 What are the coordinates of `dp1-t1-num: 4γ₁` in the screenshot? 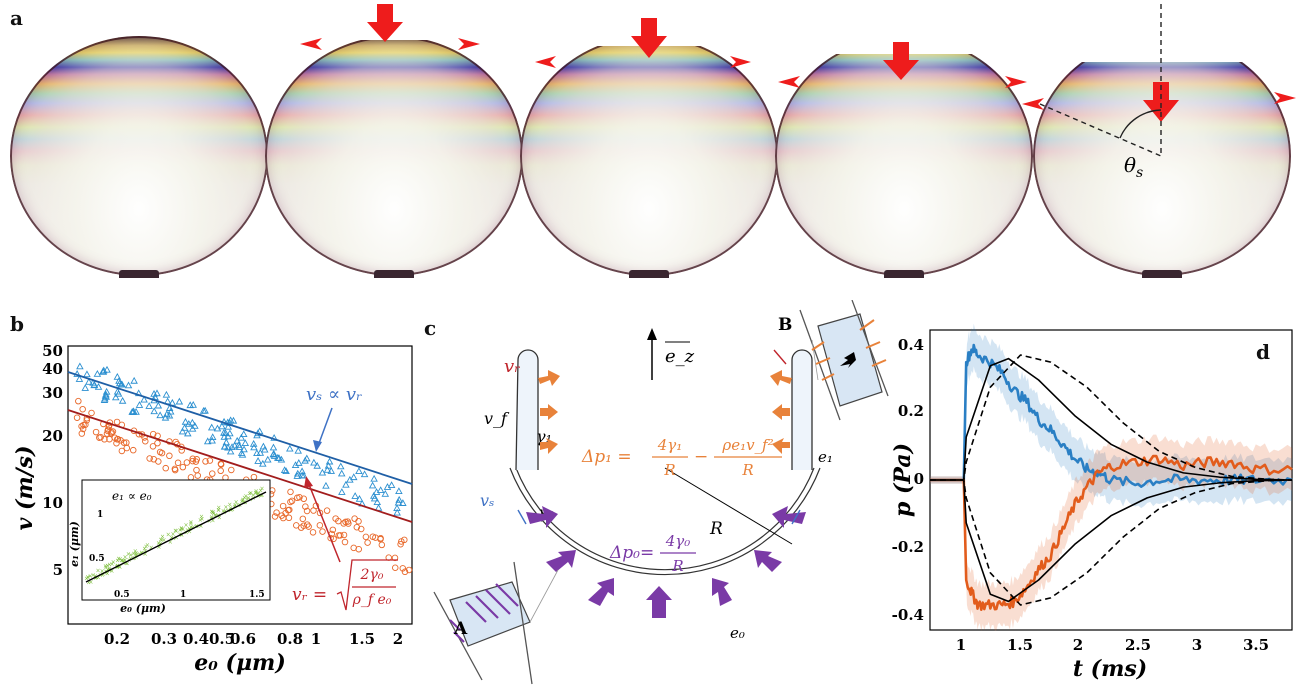 It's located at (670, 445).